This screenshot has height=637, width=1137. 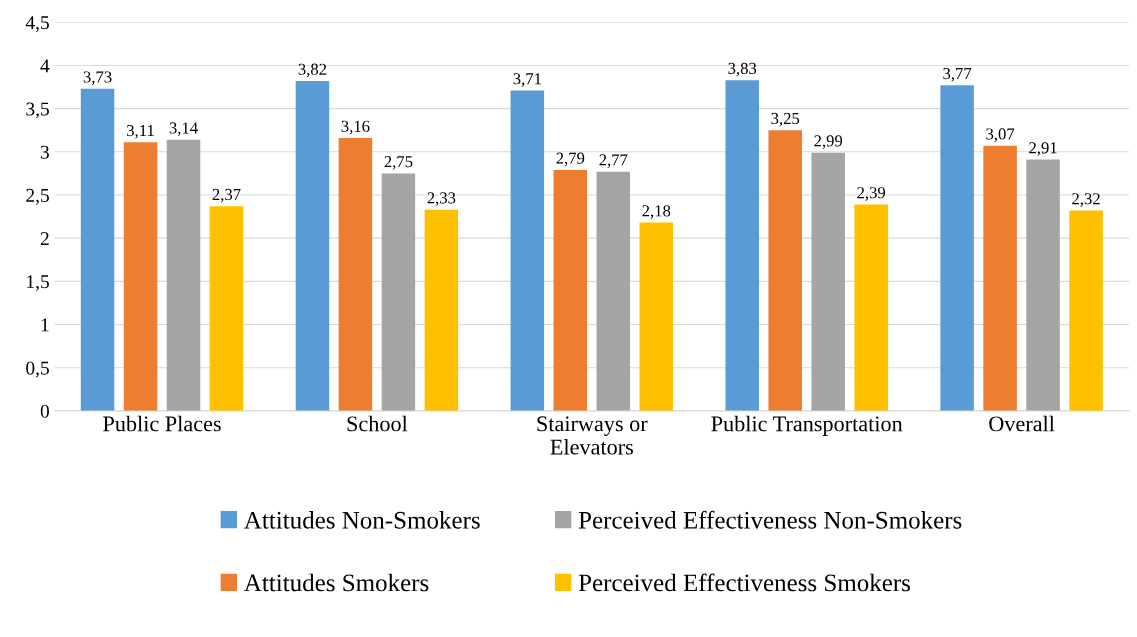 What do you see at coordinates (613, 161) in the screenshot?
I see `data-label: 2,77` at bounding box center [613, 161].